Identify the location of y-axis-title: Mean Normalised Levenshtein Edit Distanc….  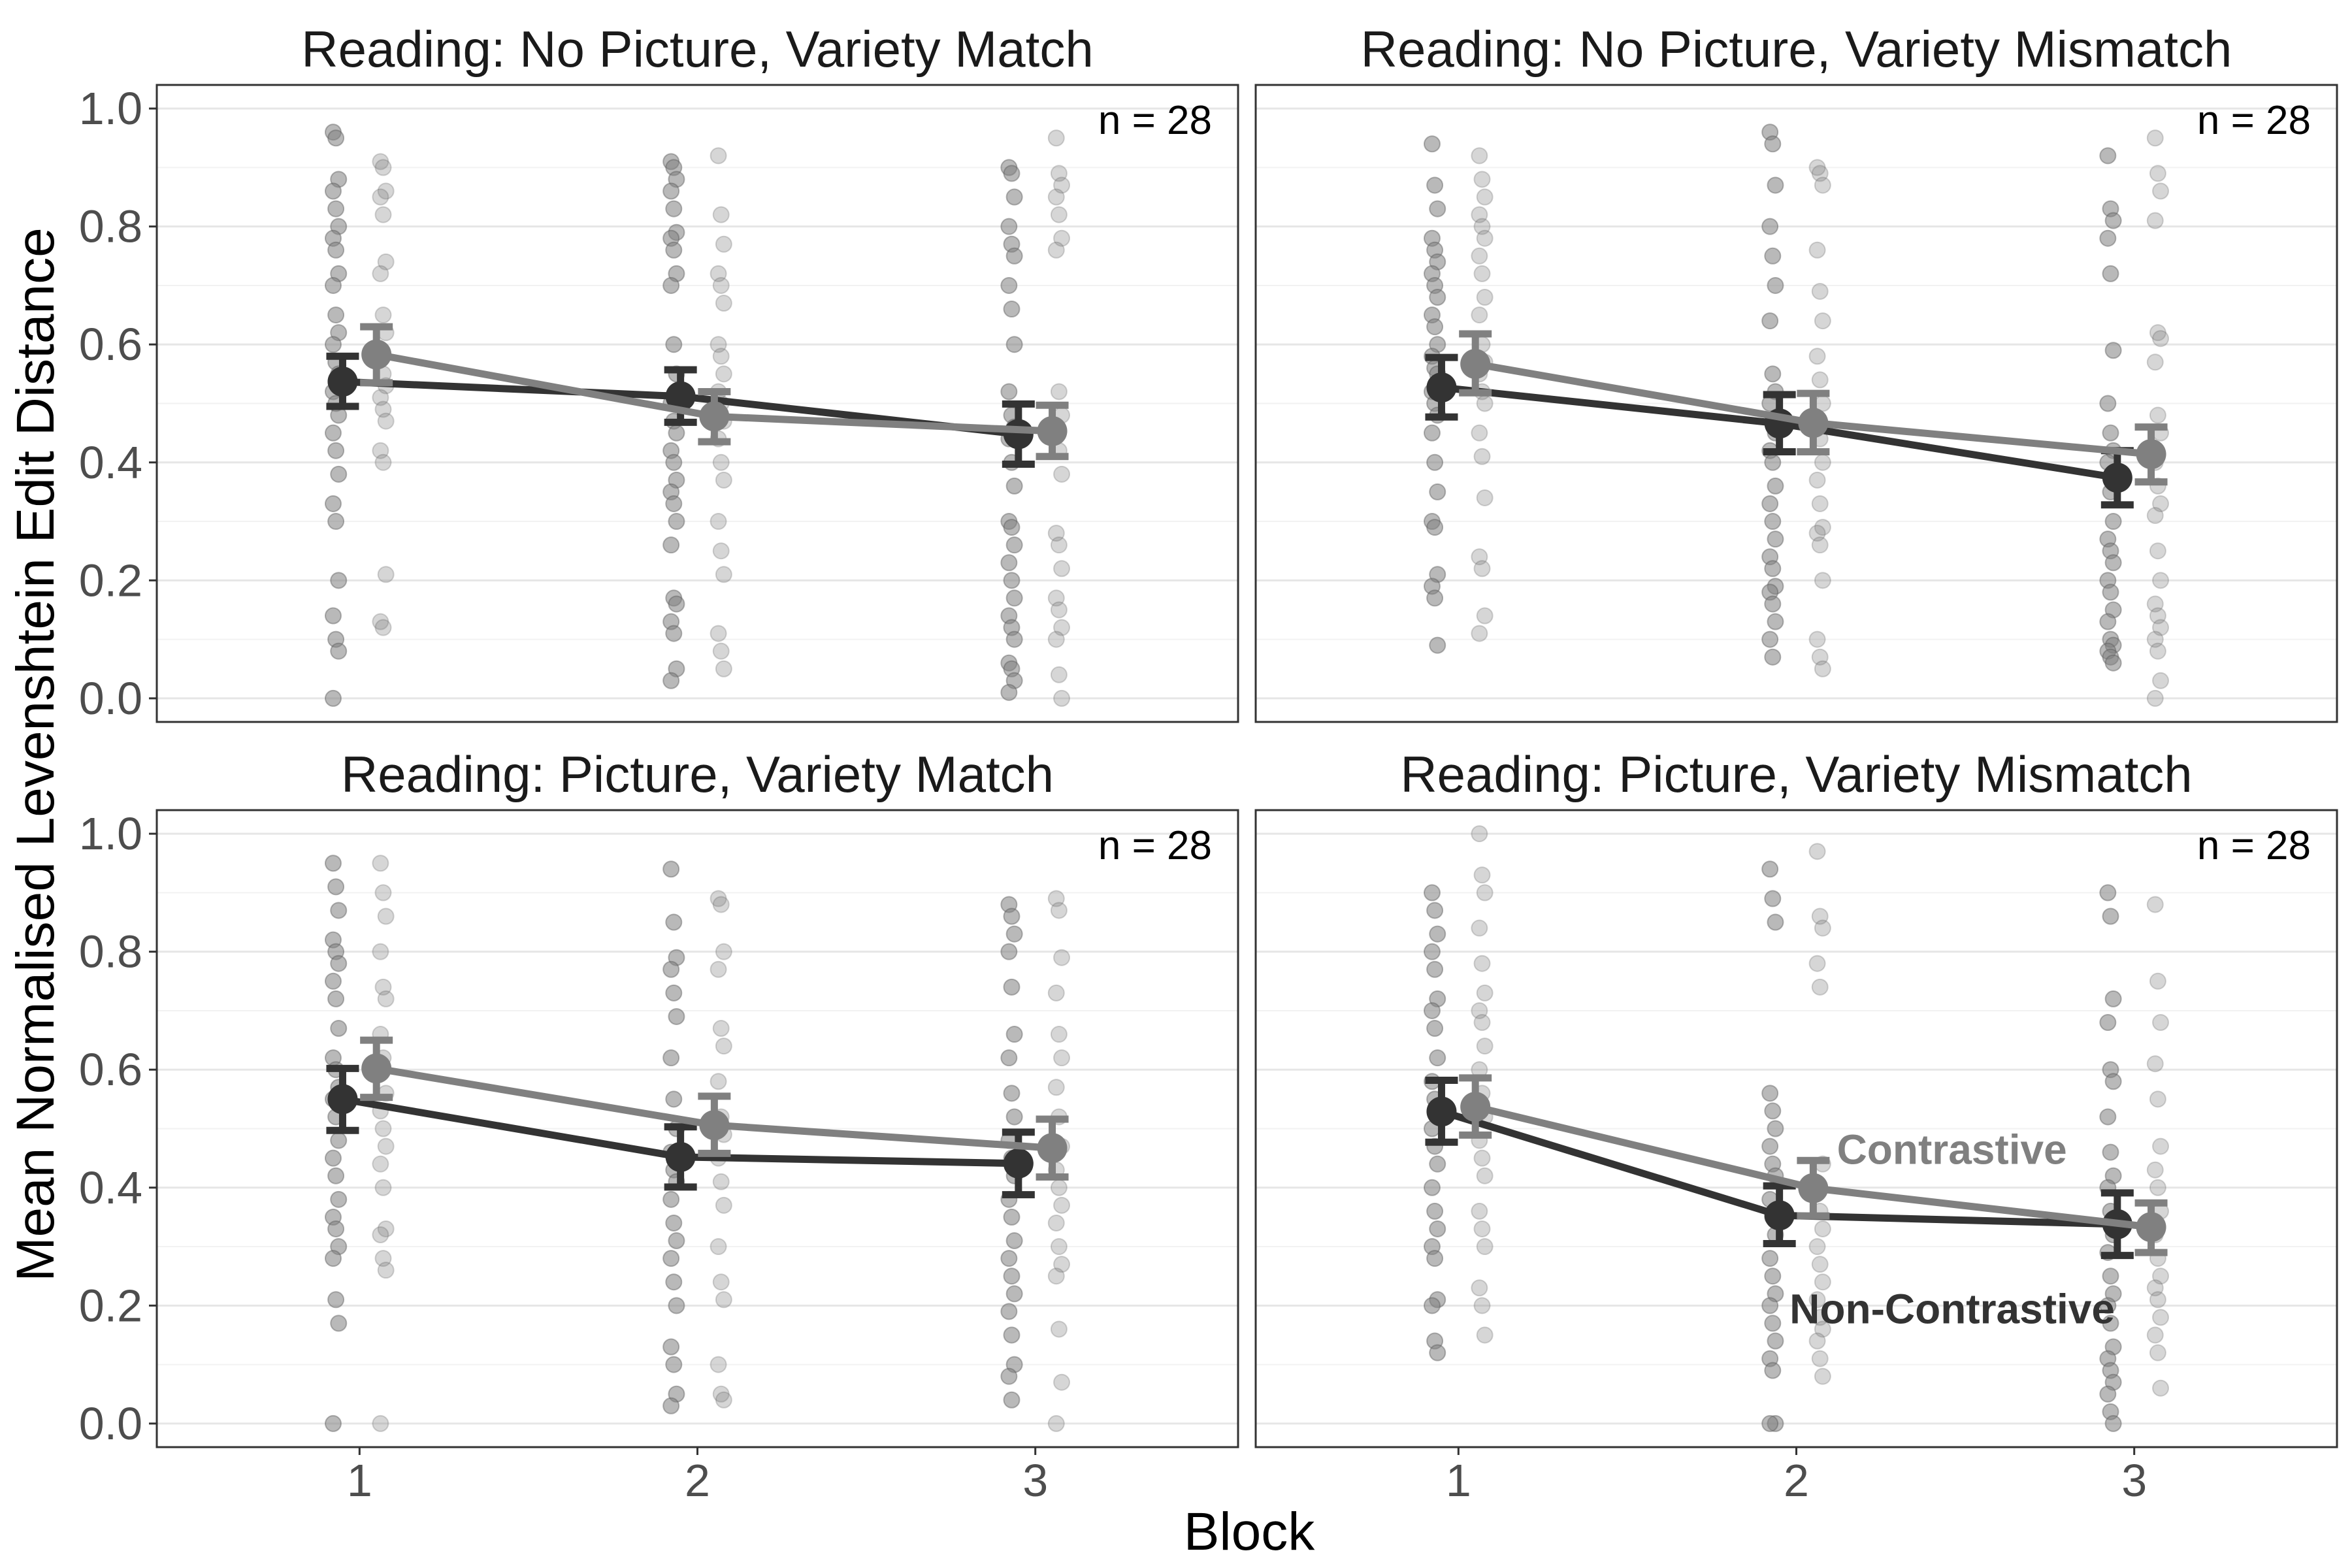
(35, 754).